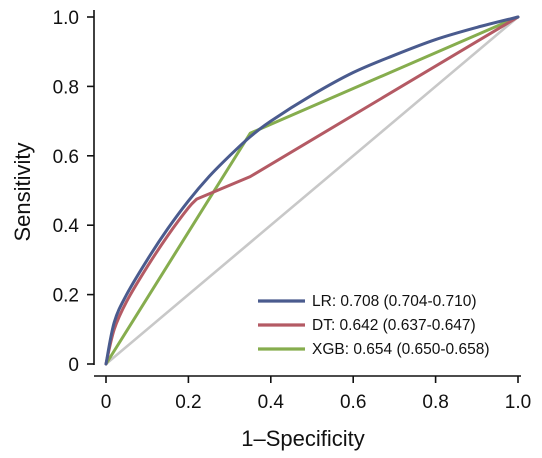 The image size is (542, 458). Describe the element at coordinates (66, 87) in the screenshot. I see `y-tick-label: 0.8` at that location.